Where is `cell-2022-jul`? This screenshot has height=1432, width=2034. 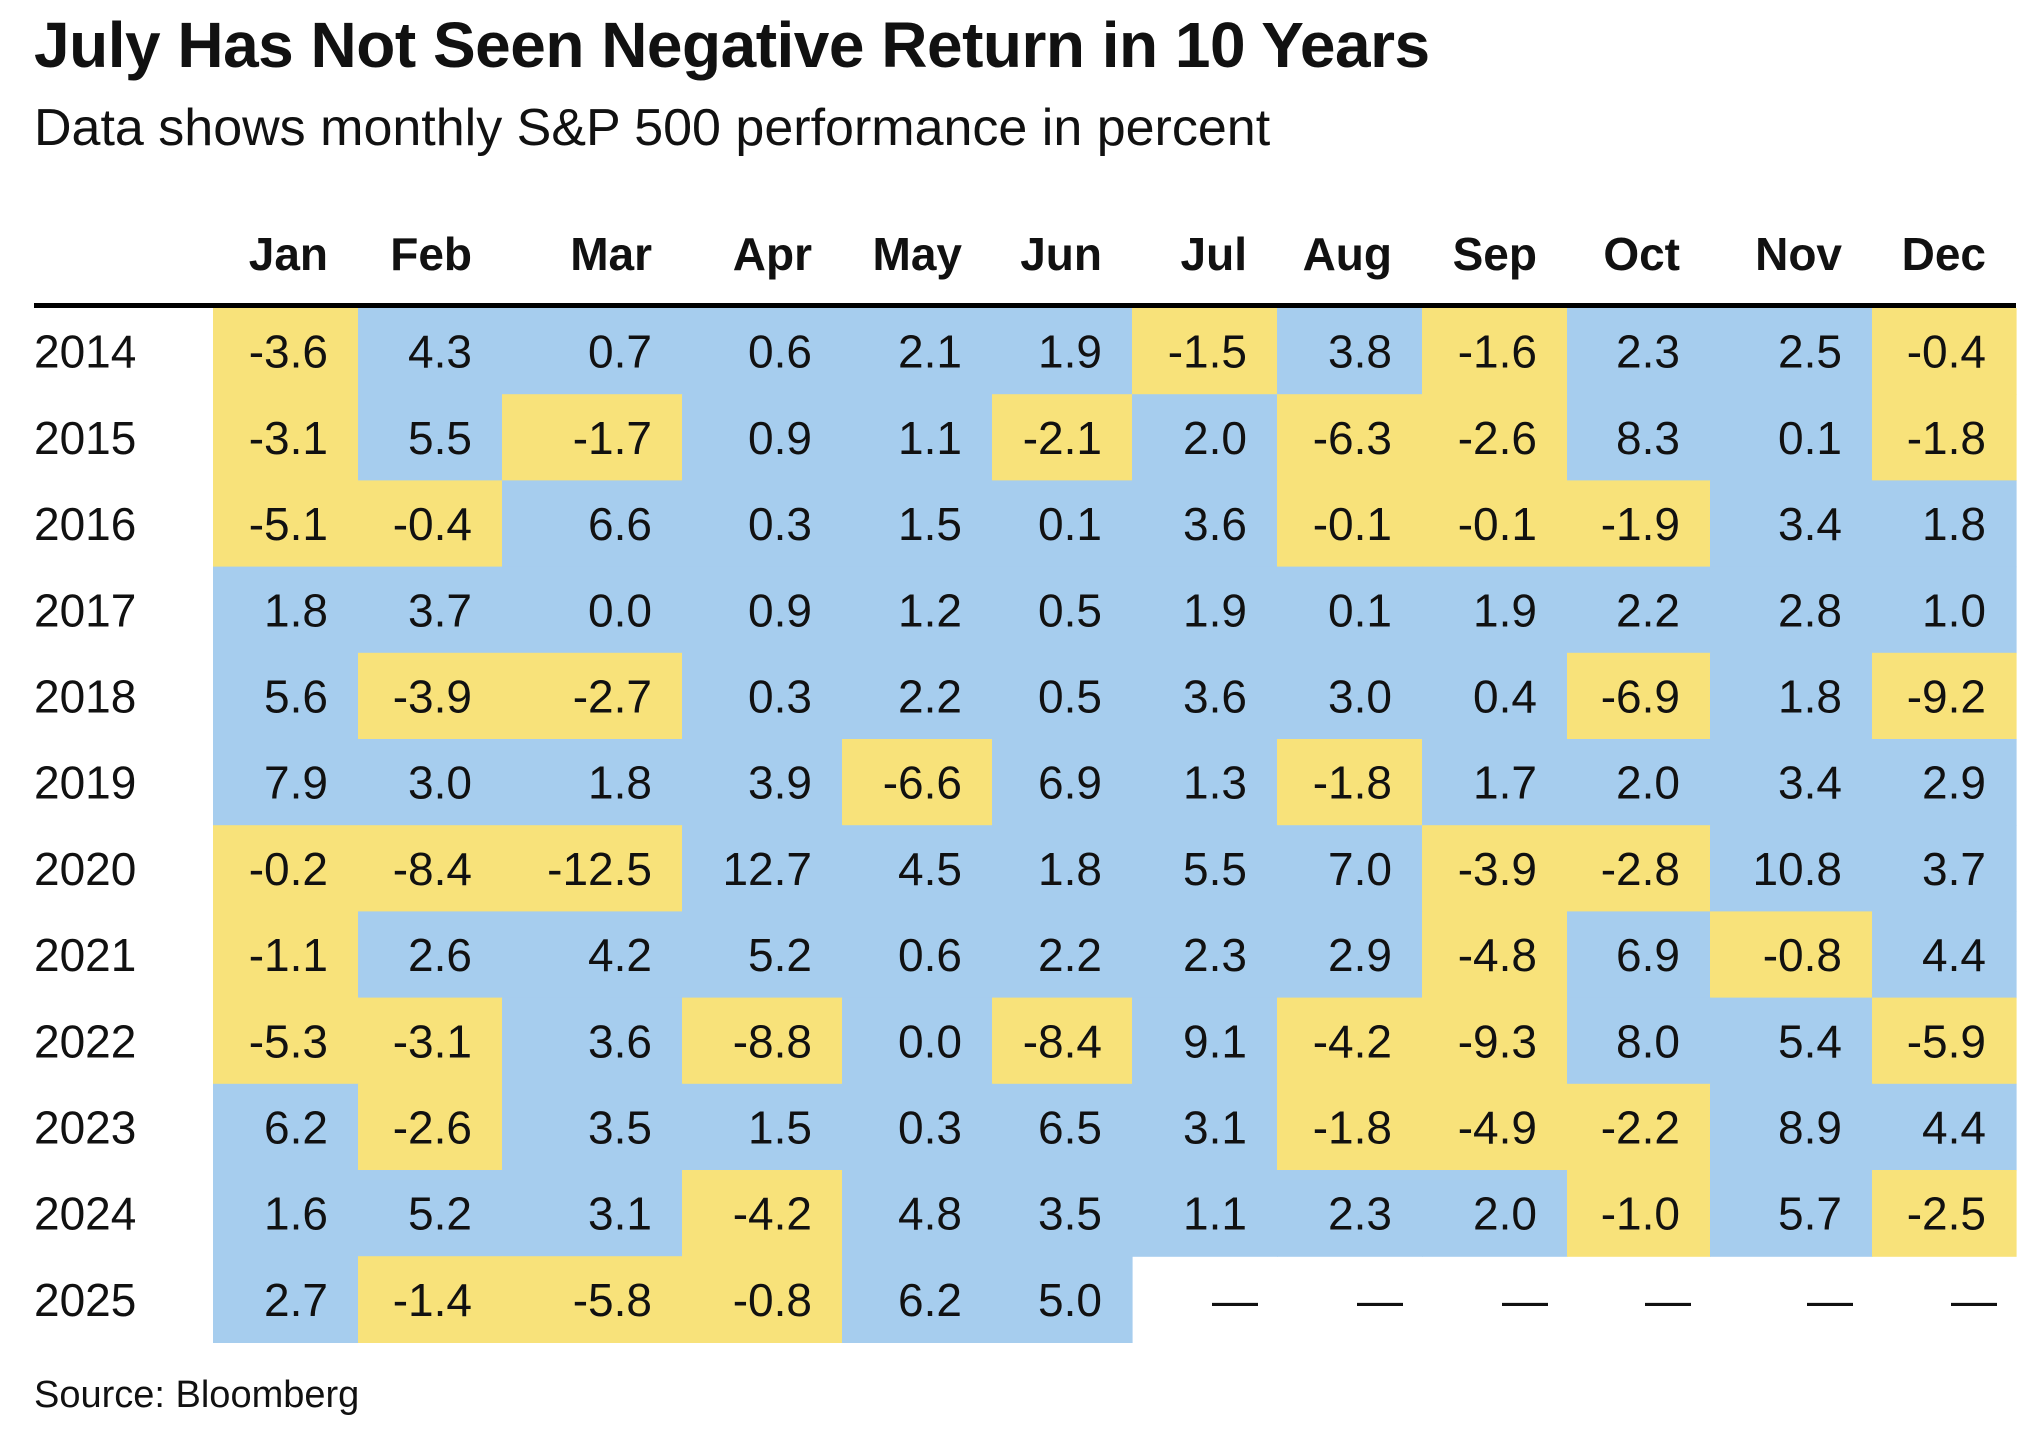 cell-2022-jul is located at coordinates (1205, 1041).